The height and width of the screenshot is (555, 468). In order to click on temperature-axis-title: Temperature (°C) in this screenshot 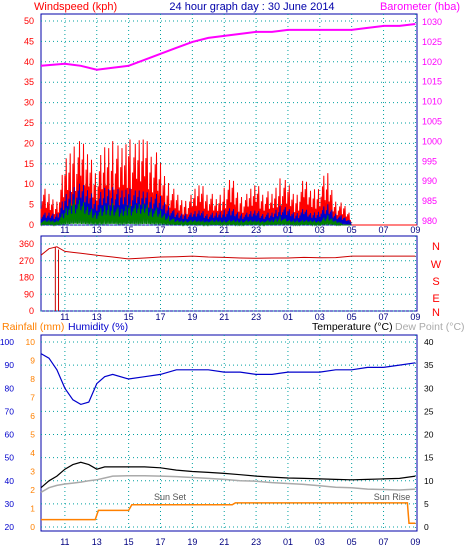, I will do `click(352, 327)`.